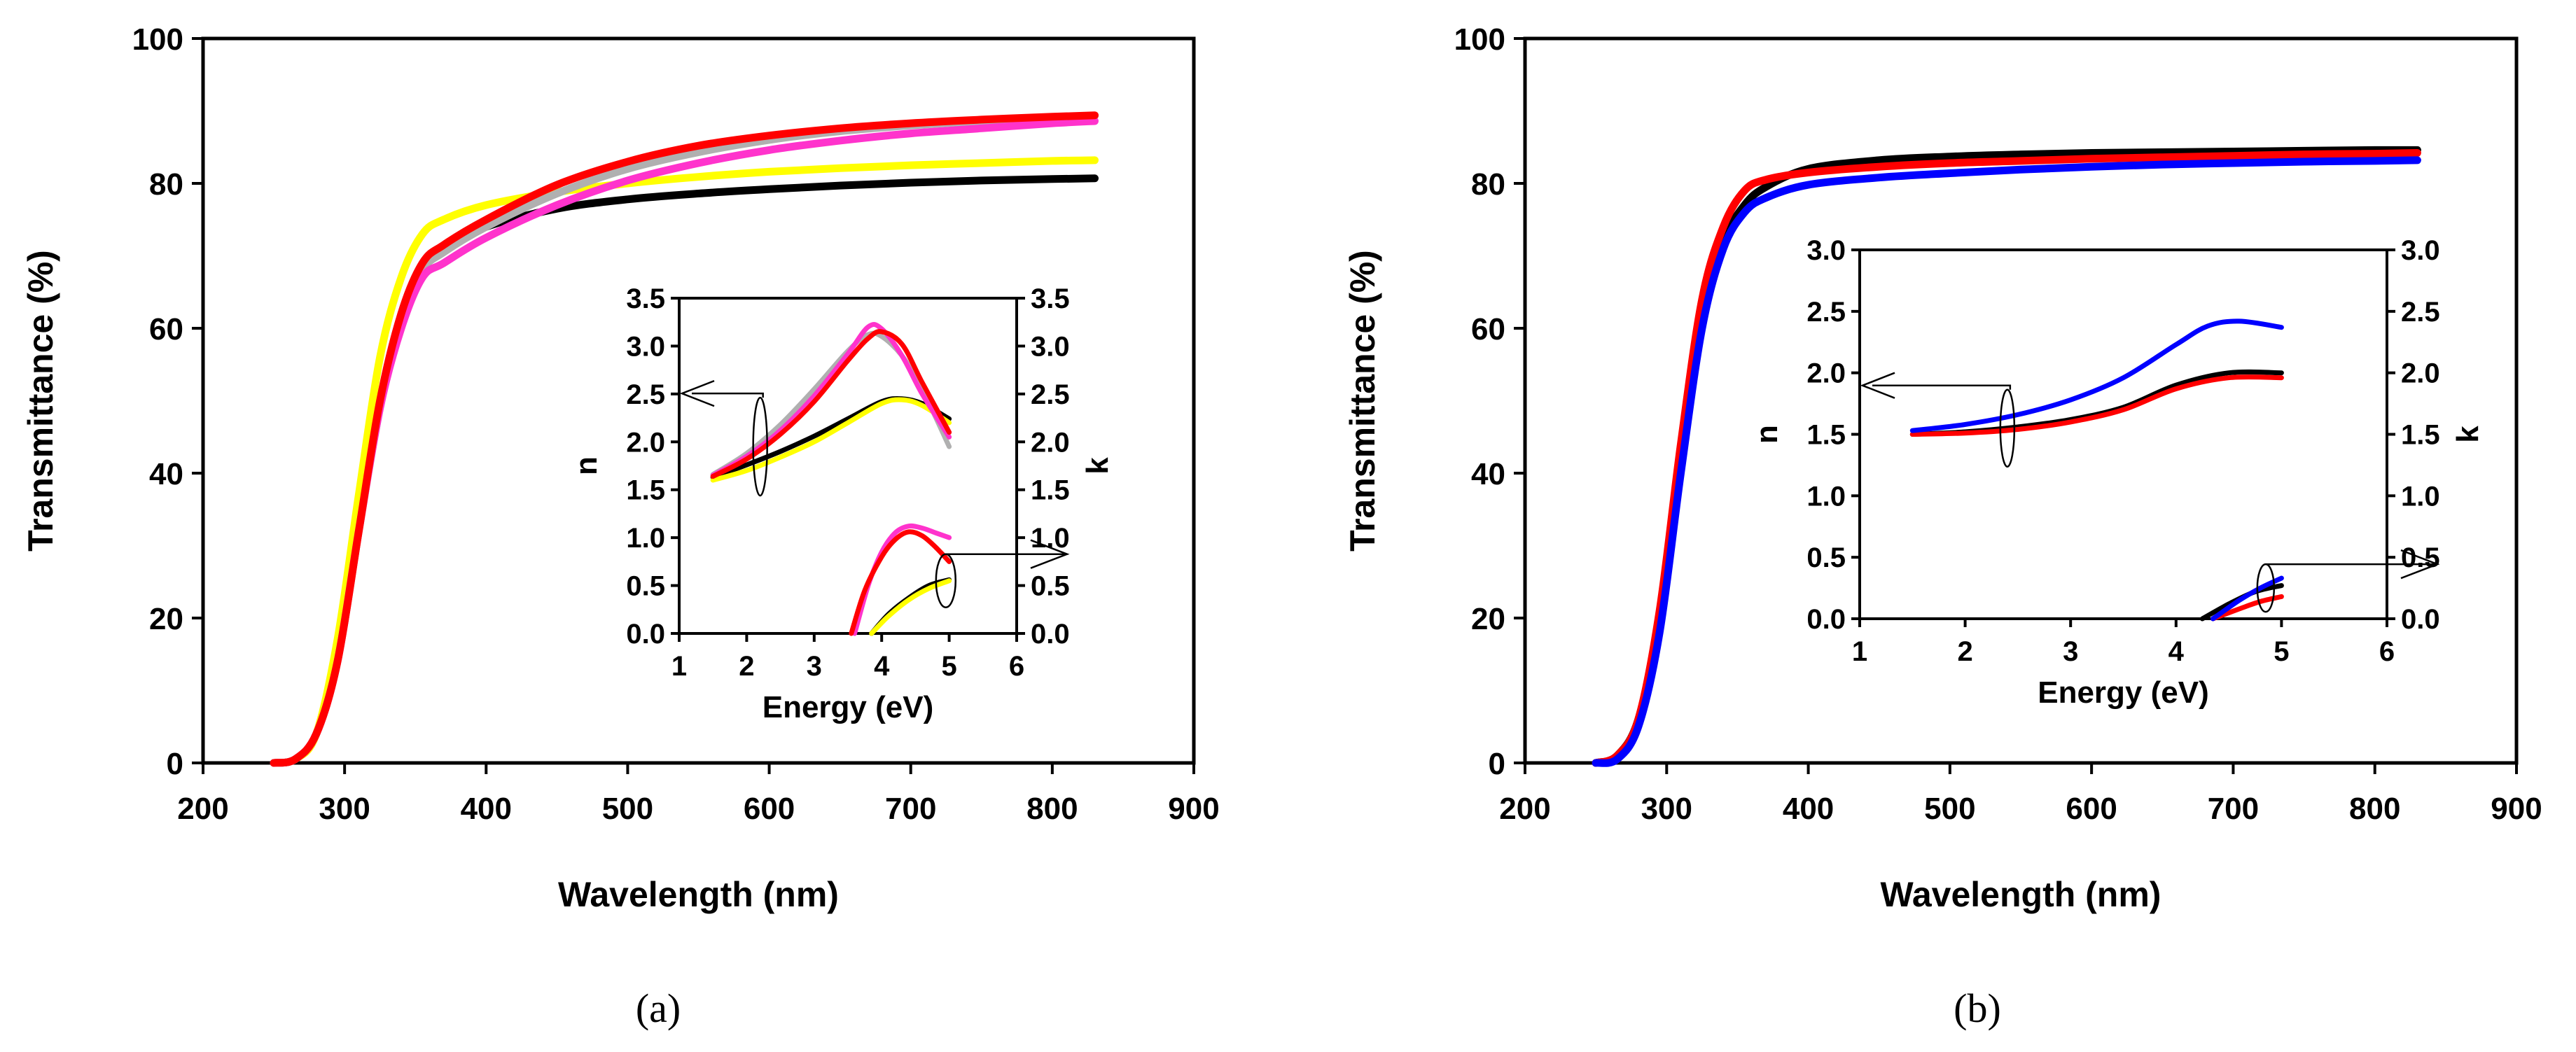 The width and height of the screenshot is (2576, 1052). What do you see at coordinates (2123, 692) in the screenshot?
I see `inset-x-axis-title: Energy (eV)` at bounding box center [2123, 692].